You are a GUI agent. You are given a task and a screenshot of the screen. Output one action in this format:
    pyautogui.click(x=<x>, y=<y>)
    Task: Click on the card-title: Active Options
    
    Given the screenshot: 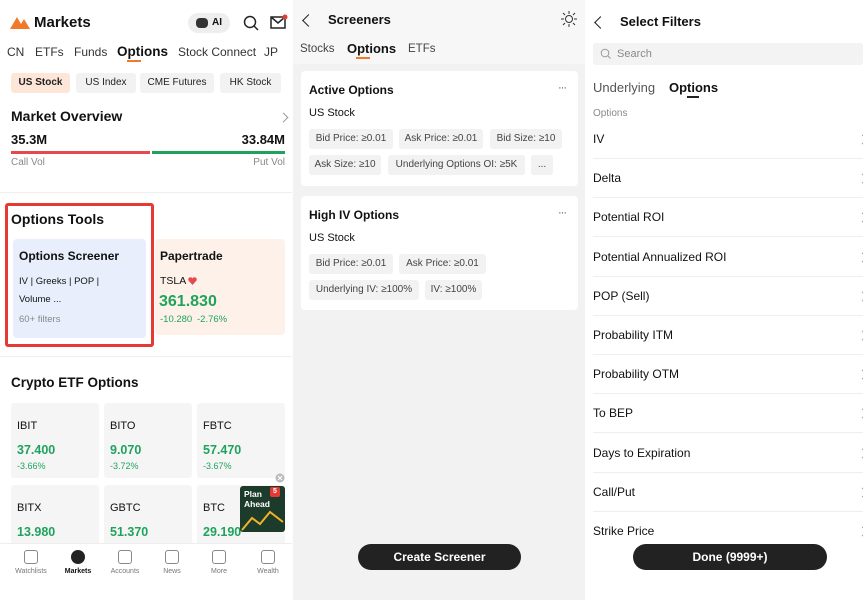 What is the action you would take?
    pyautogui.click(x=351, y=90)
    